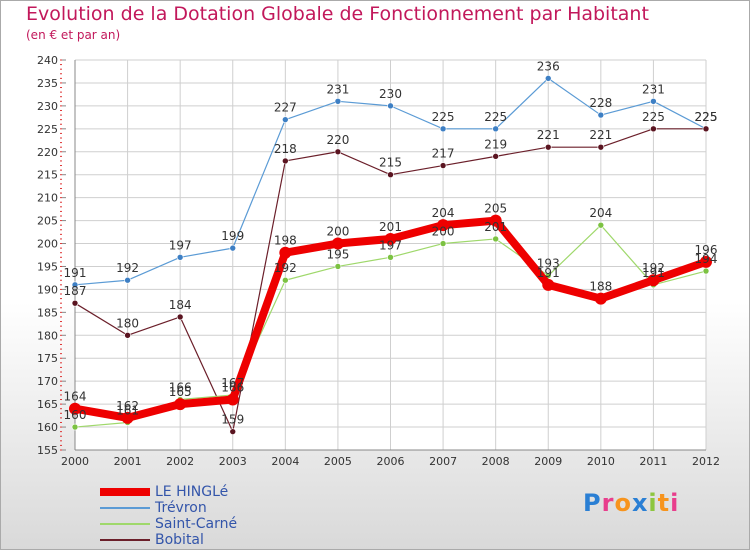 This screenshot has width=750, height=550. I want to click on data-label: 204, so click(600, 213).